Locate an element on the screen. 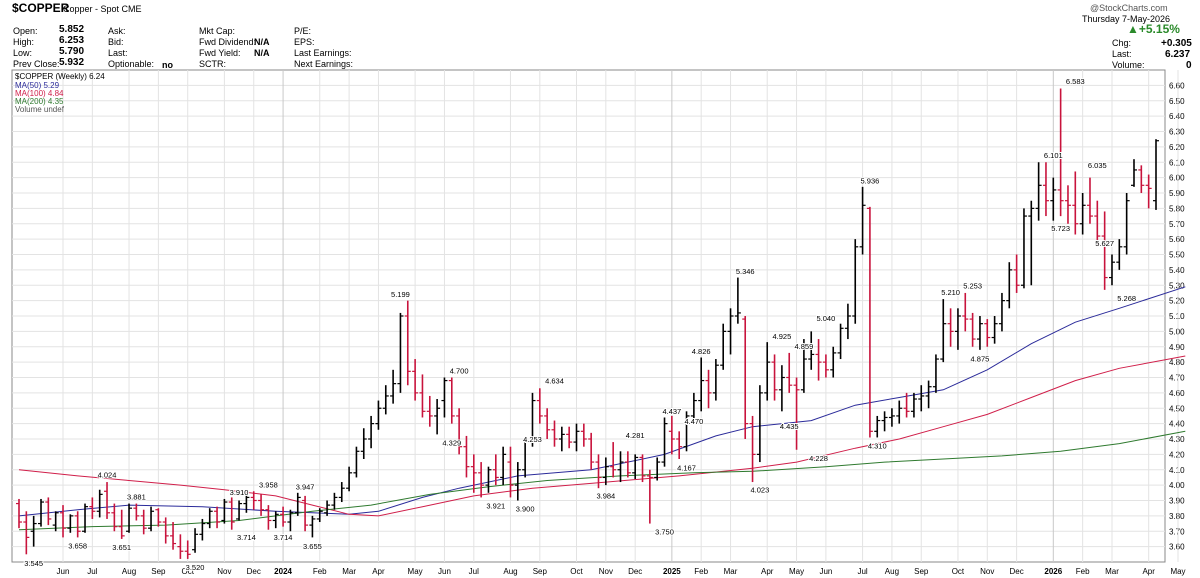 The width and height of the screenshot is (1200, 578). data-label: 4.875 is located at coordinates (980, 359).